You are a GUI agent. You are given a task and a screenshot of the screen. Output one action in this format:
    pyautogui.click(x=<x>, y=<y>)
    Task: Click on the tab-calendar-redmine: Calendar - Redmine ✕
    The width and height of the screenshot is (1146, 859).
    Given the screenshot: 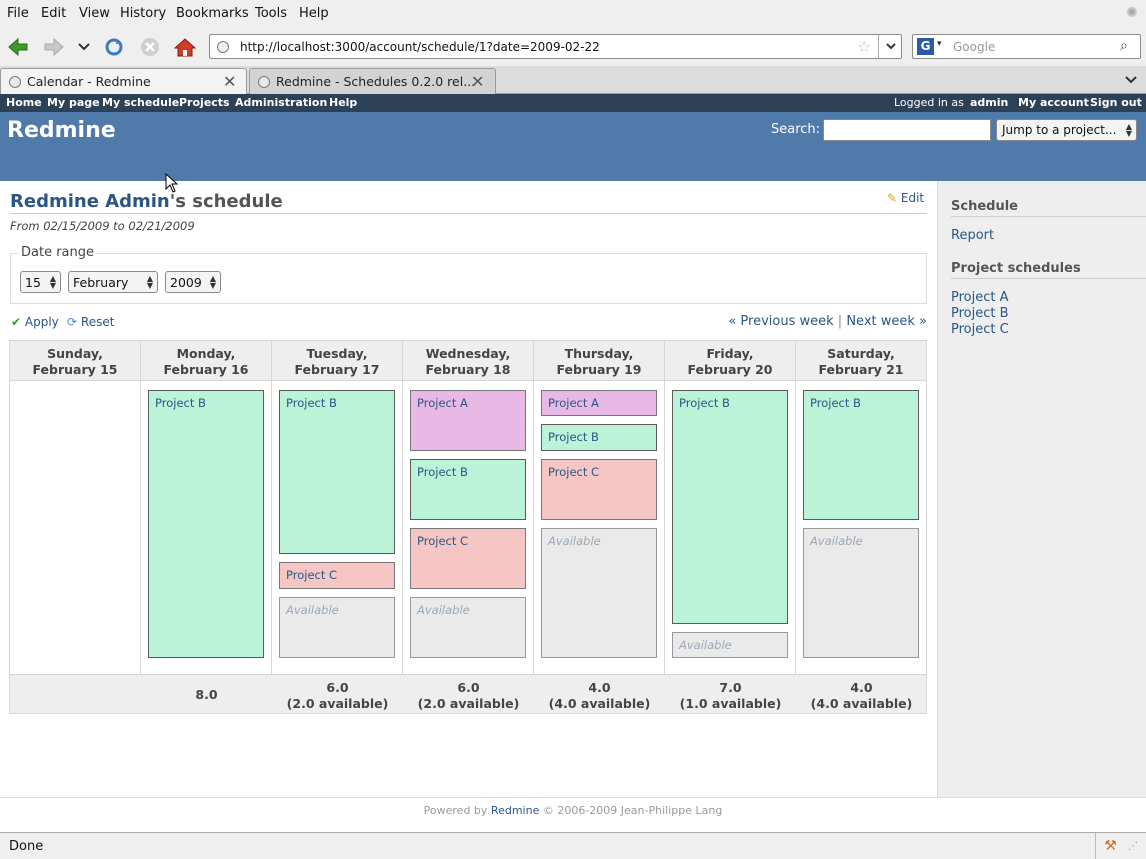 What is the action you would take?
    pyautogui.click(x=123, y=81)
    